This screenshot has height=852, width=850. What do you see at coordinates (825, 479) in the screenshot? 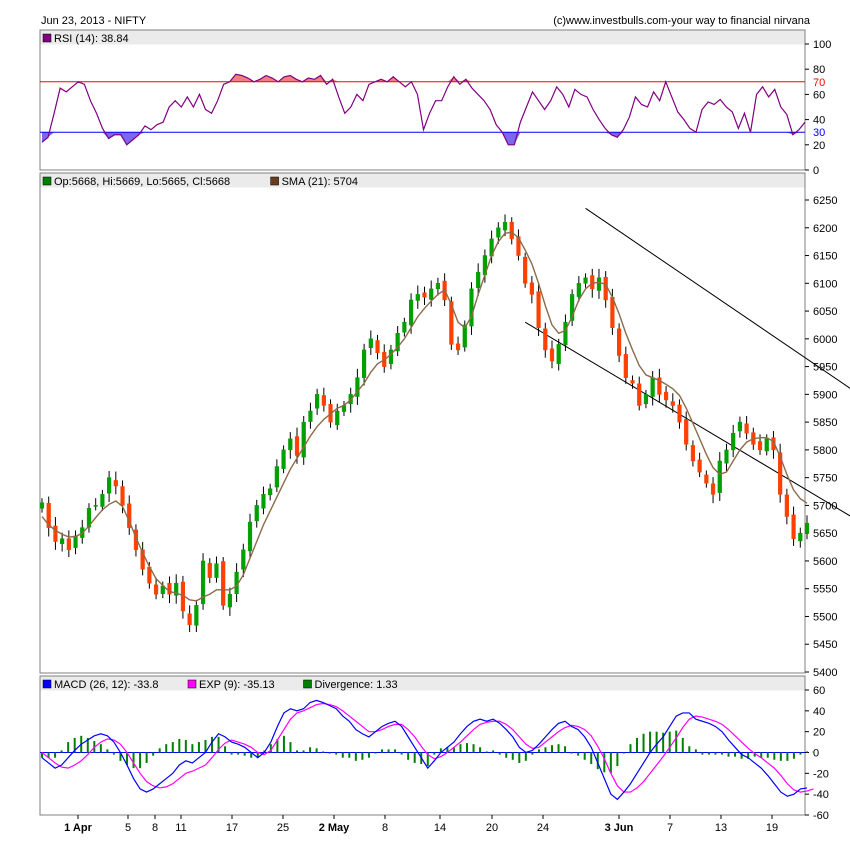
I see `price-ytick-label: 5750` at bounding box center [825, 479].